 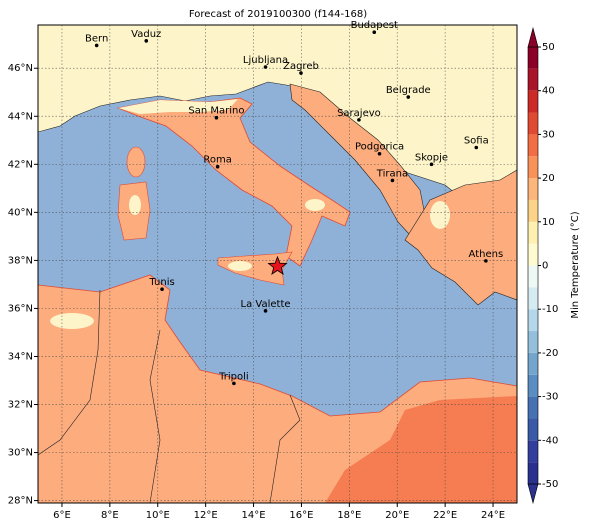 I want to click on y-tick-label: 28°N, so click(x=20, y=501).